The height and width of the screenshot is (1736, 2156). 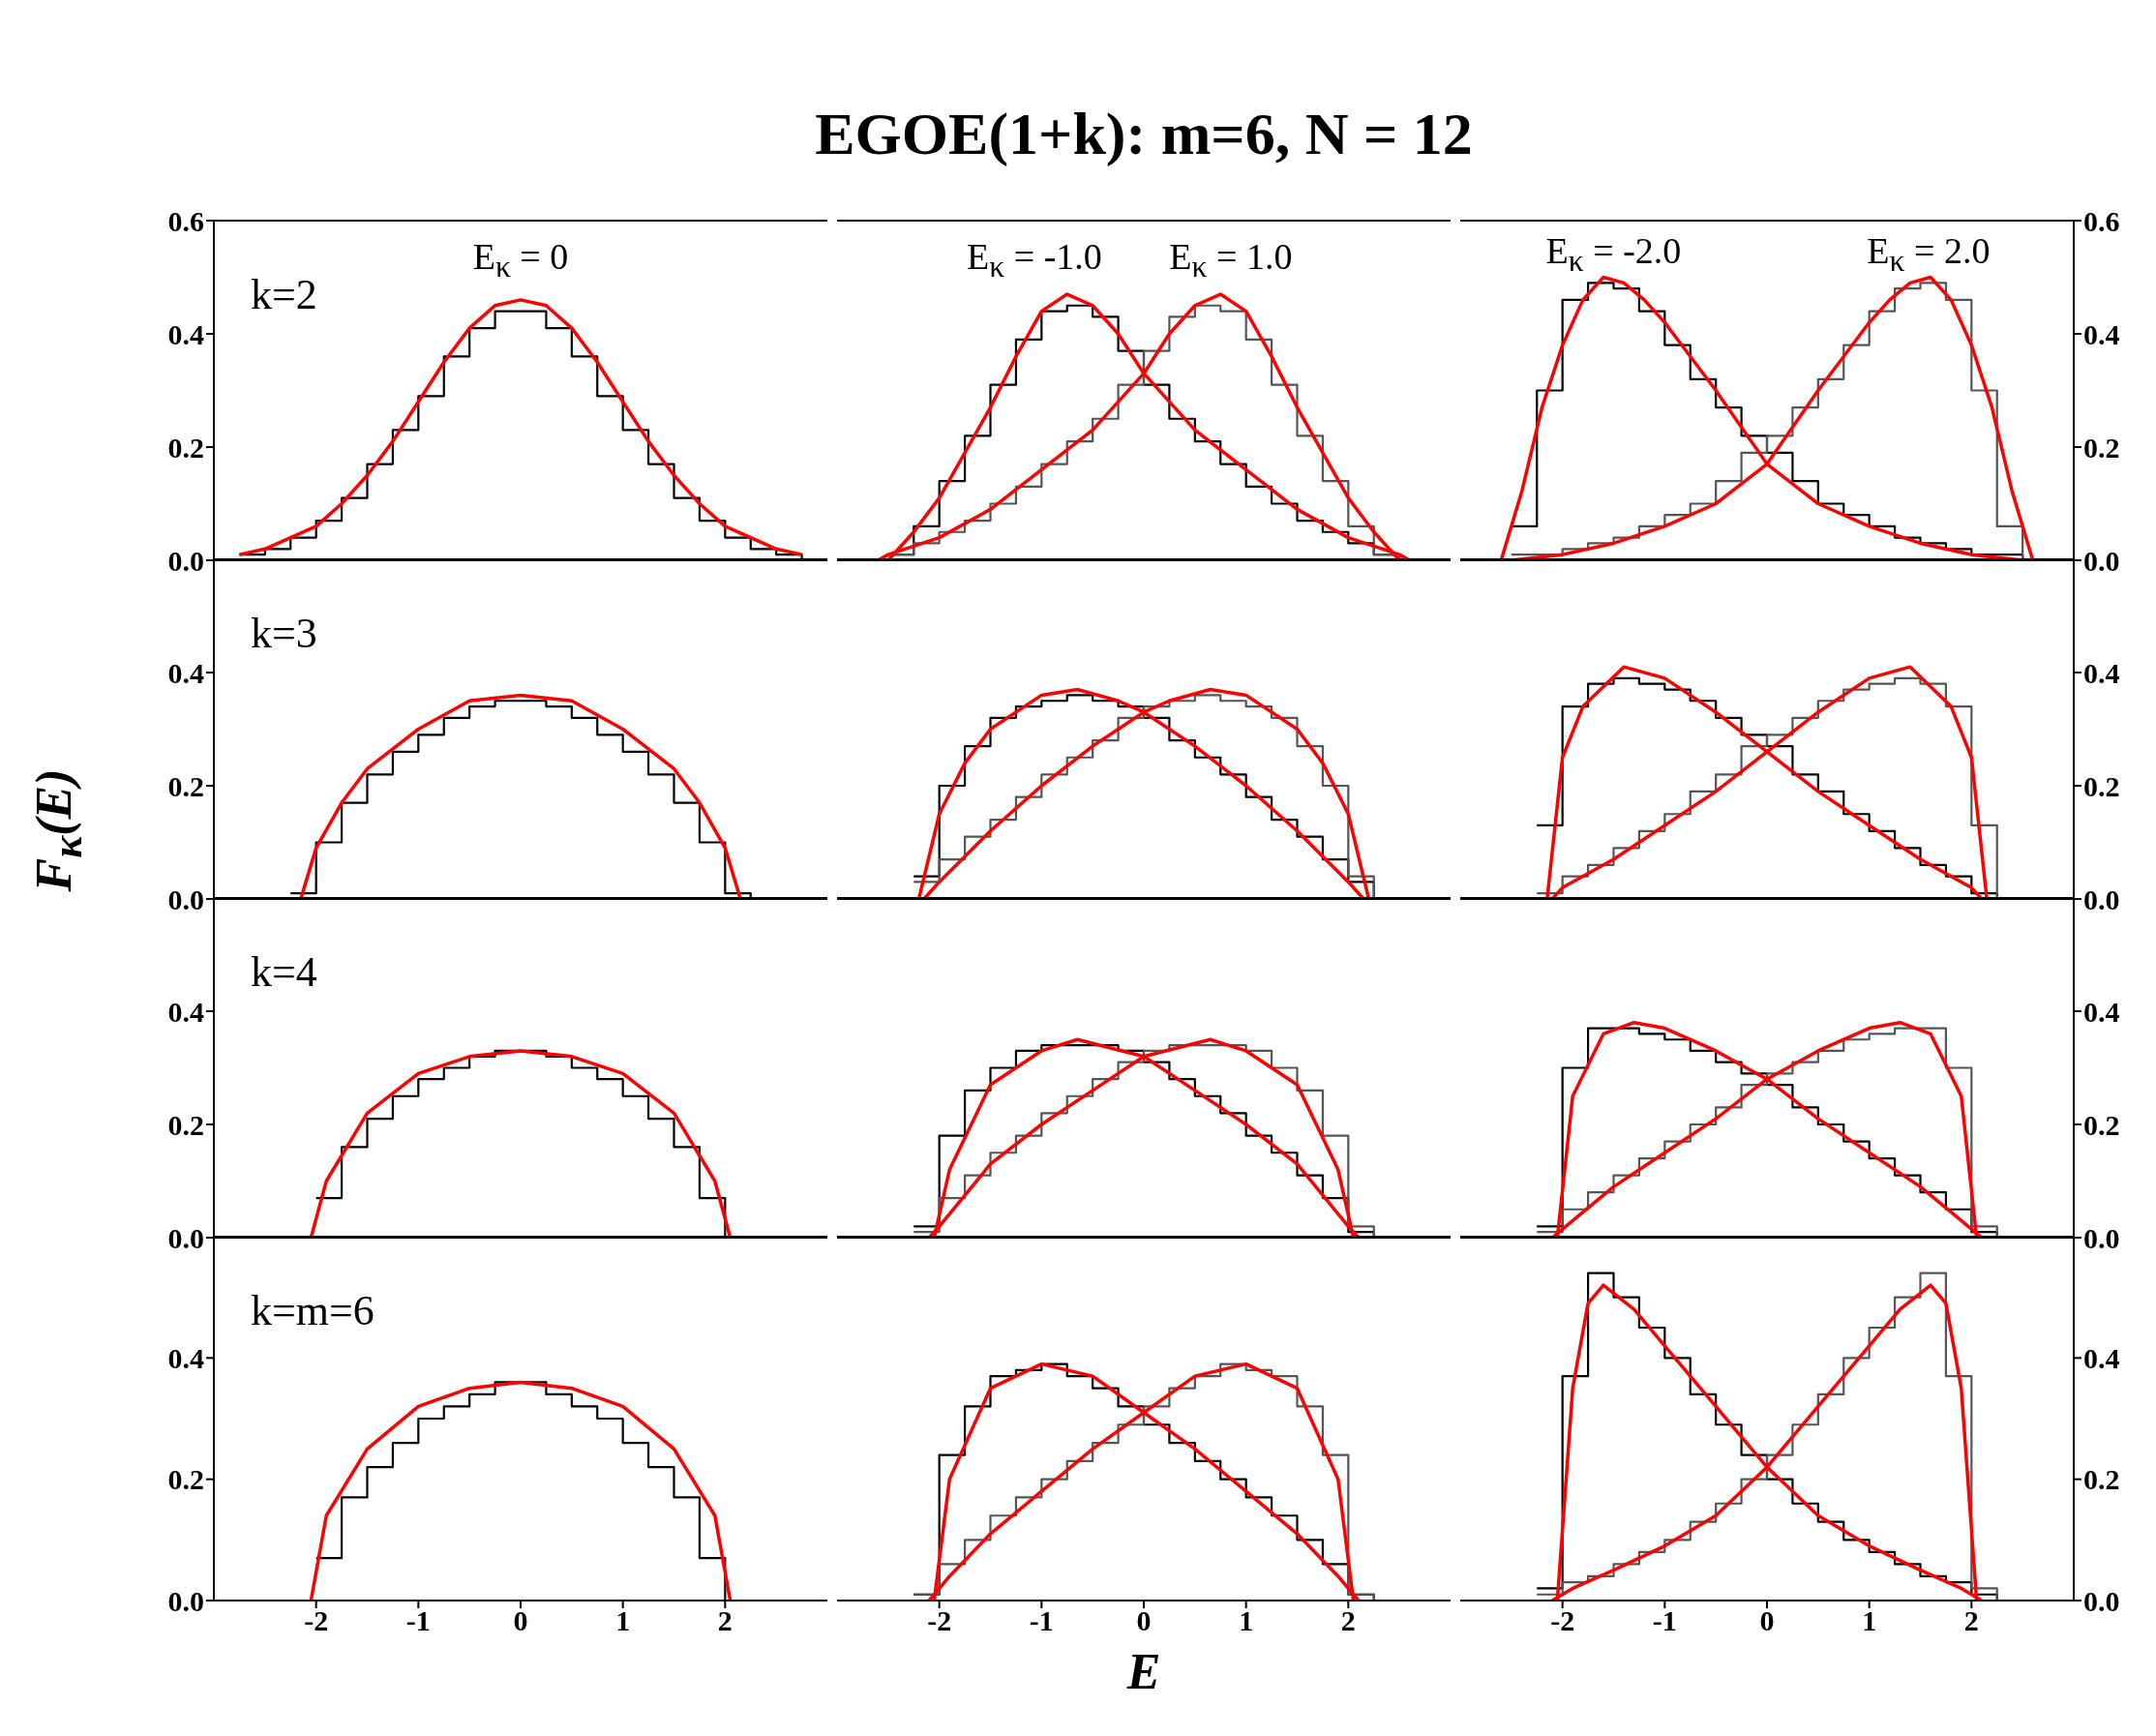 I want to click on annotation: E$_{κ}$ = 0, so click(x=520, y=259).